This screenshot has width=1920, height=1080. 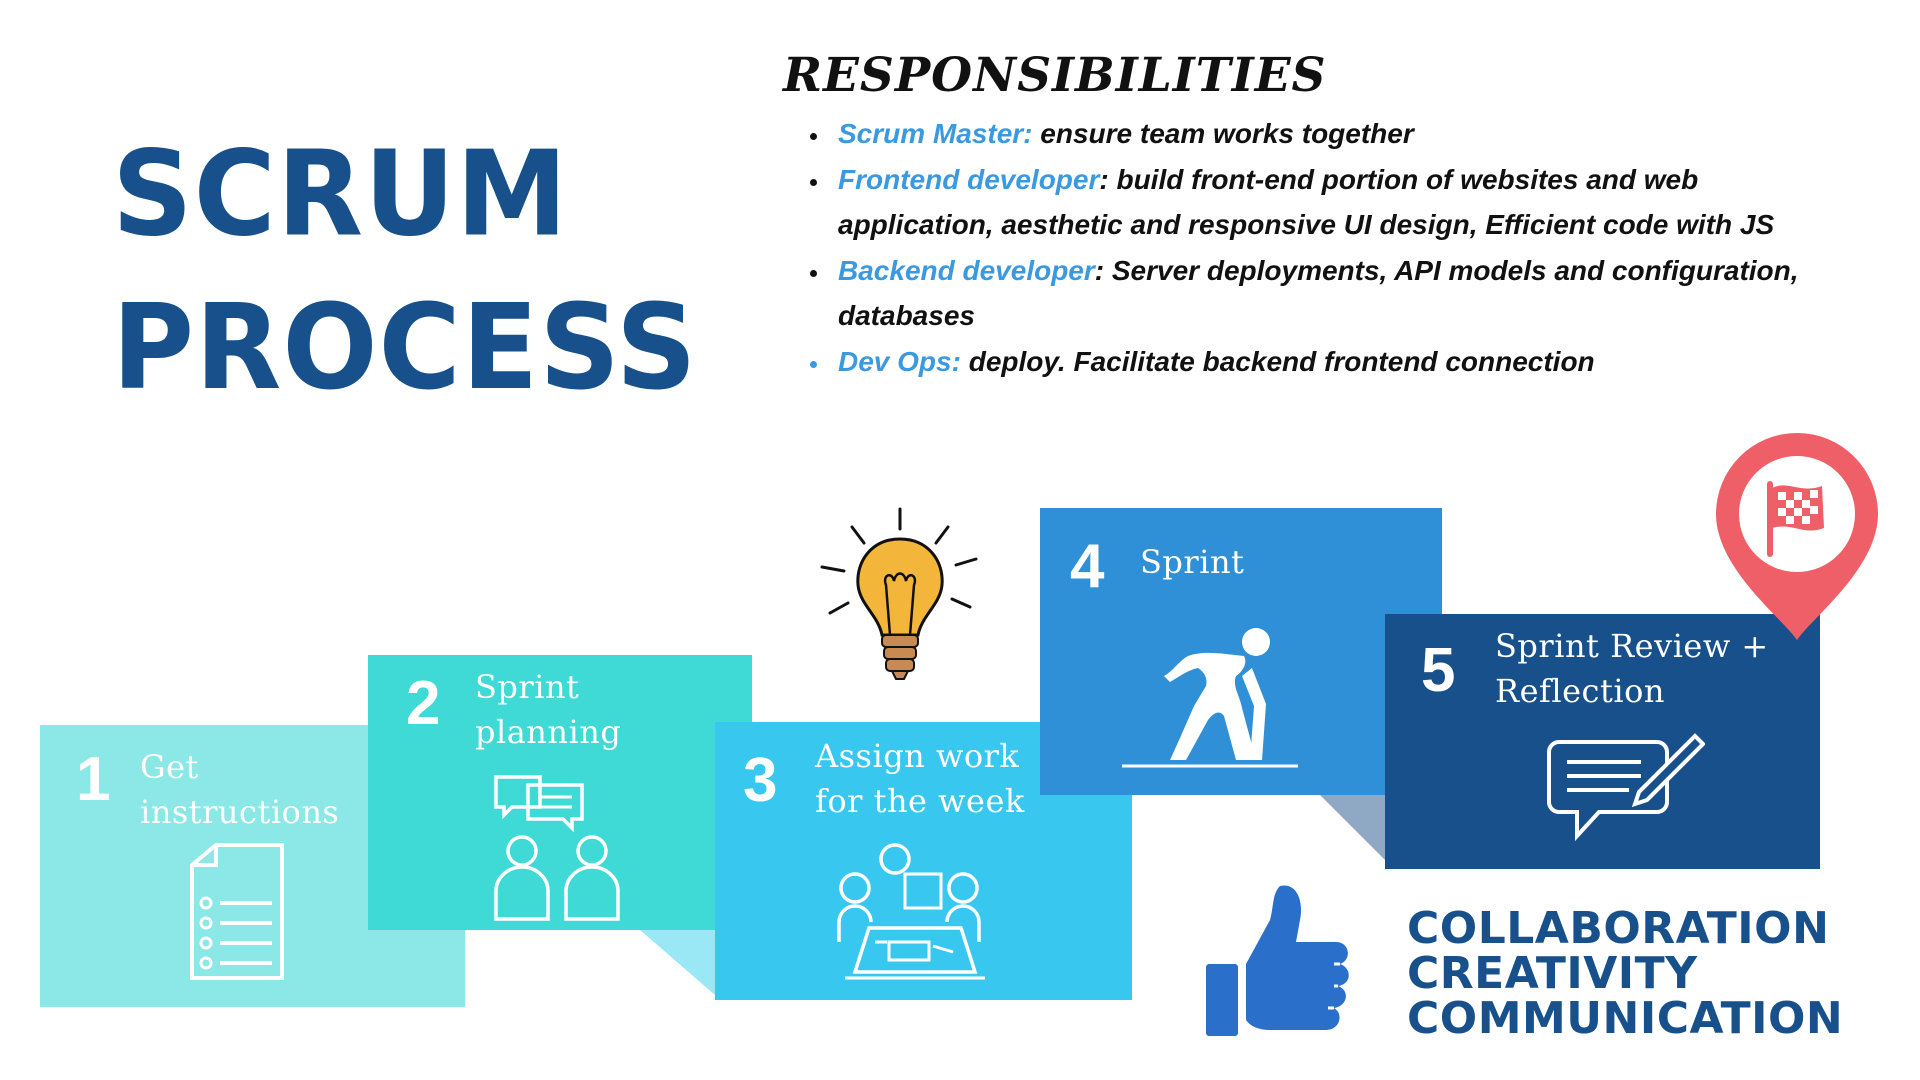 I want to click on step-label-line: Sprint Review +, so click(x=1632, y=646).